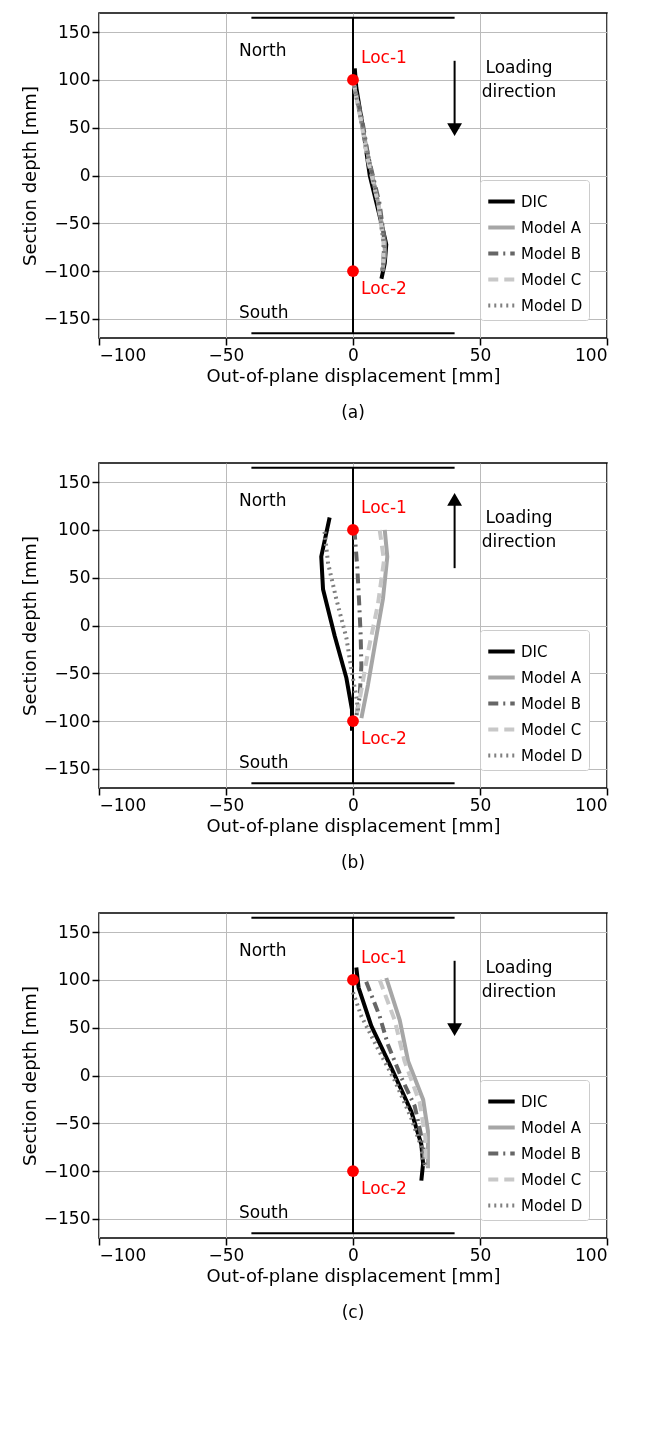 The image size is (655, 1432). Describe the element at coordinates (353, 862) in the screenshot. I see `text: (b)` at that location.